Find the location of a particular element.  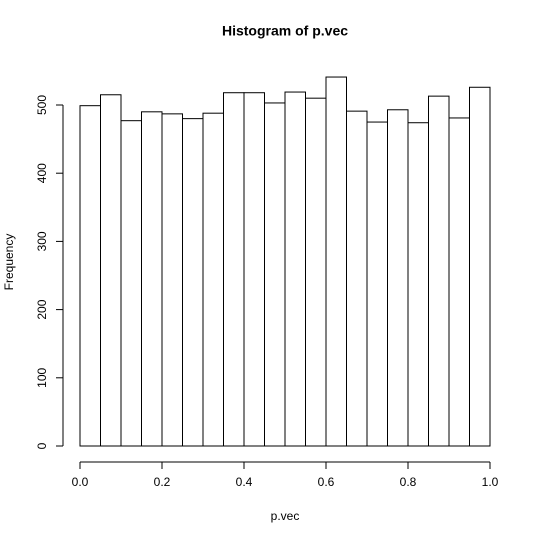

x-axis-label: p.vec is located at coordinates (285, 516).